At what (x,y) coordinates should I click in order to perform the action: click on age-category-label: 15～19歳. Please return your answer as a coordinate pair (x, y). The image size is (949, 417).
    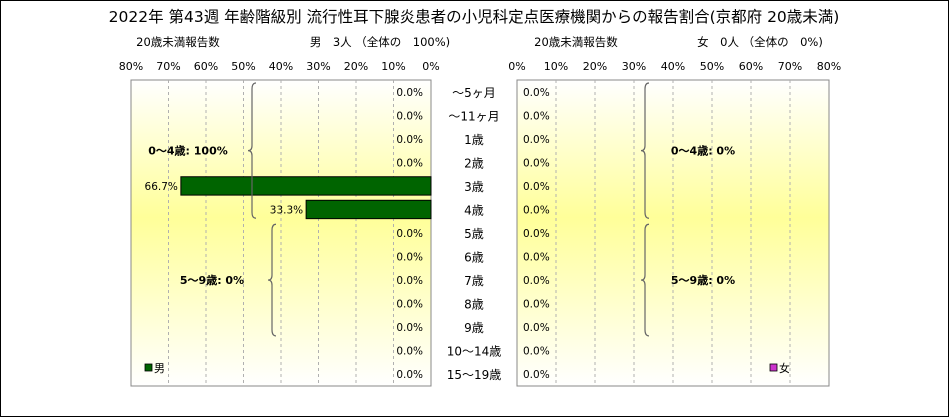
    Looking at the image, I should click on (474, 375).